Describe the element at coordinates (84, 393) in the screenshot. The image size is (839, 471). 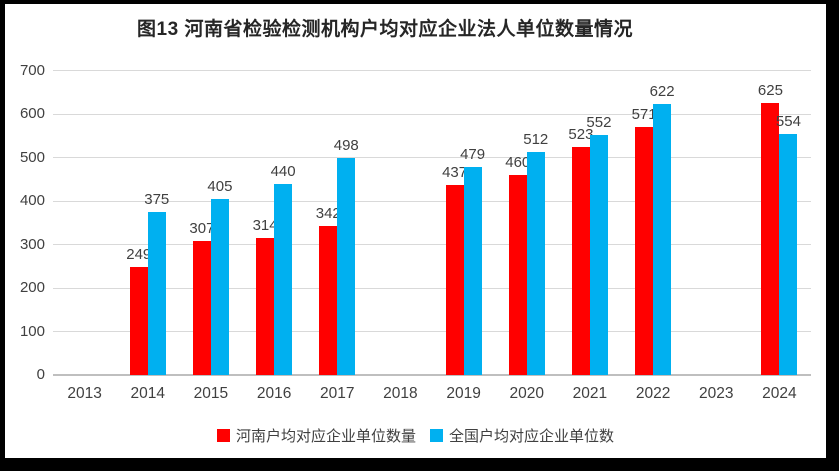
I see `x-axis-label: 2013` at that location.